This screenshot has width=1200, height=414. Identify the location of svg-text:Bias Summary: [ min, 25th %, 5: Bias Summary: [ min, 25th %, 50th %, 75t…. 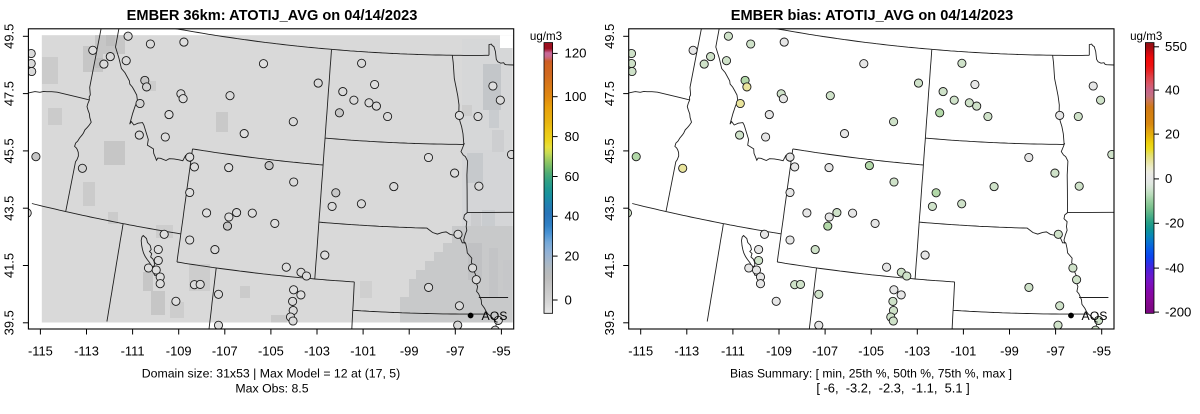
(871, 374).